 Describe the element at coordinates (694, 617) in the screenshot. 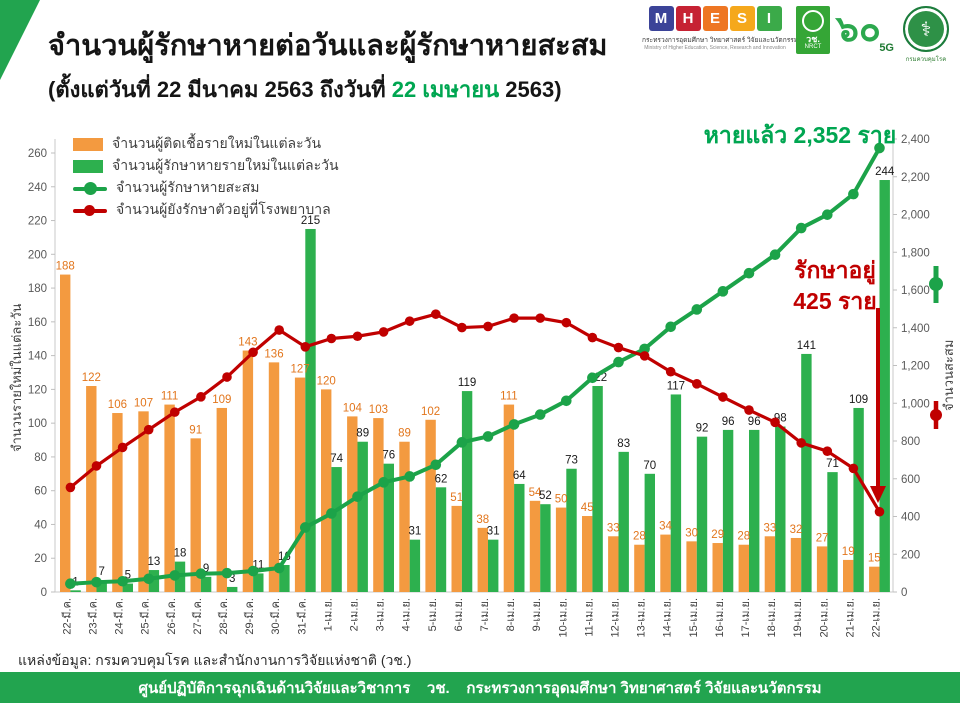

I see `date-label: 15-เม.ย.` at that location.